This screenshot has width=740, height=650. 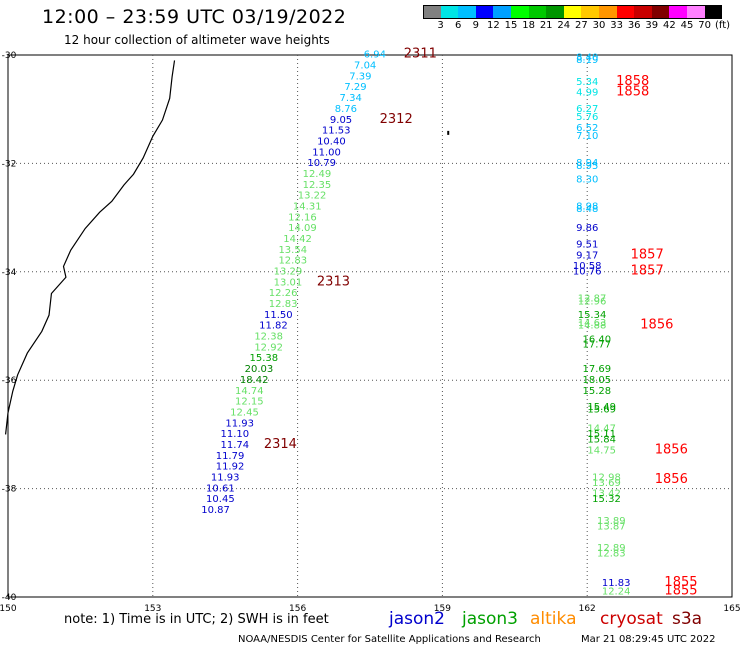 I want to click on wave-height-value: 11.92, so click(x=230, y=467).